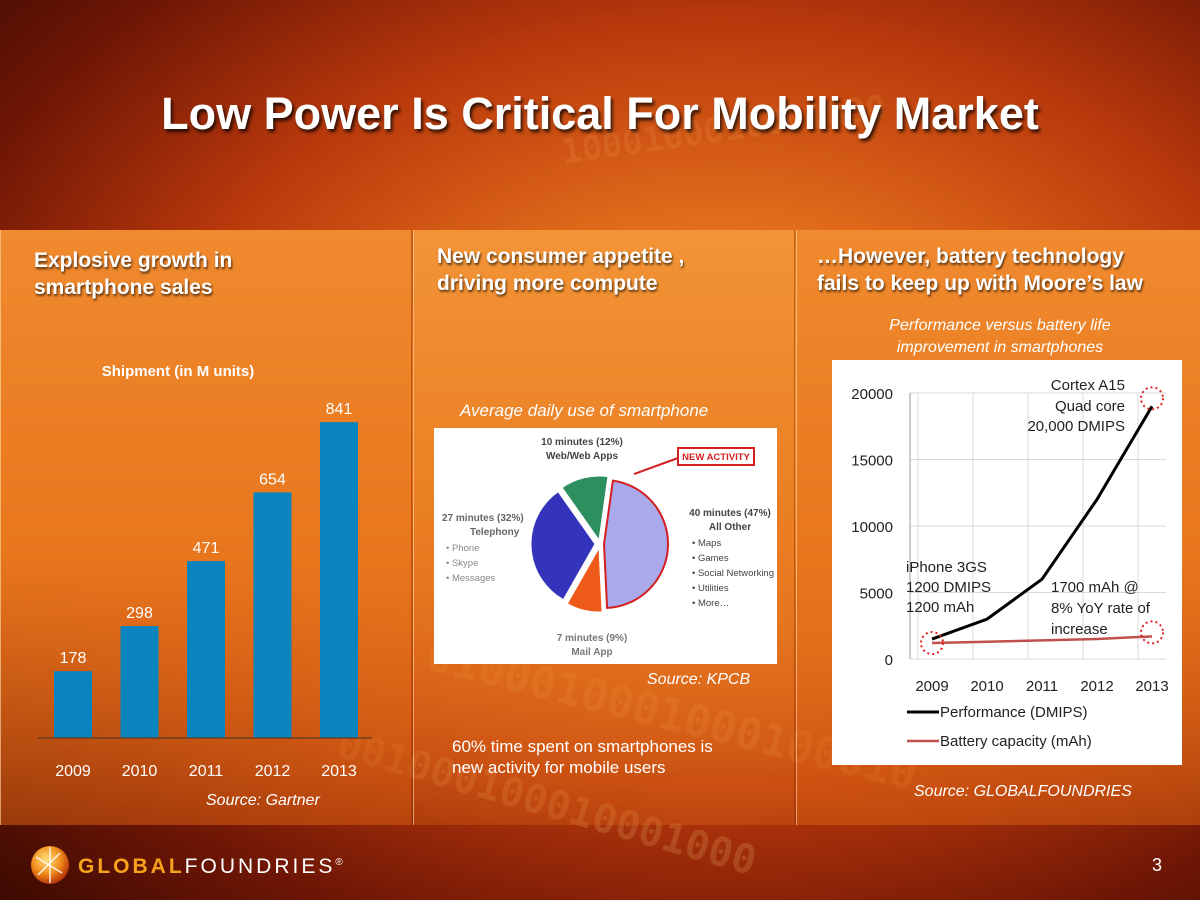 This screenshot has width=1200, height=900. Describe the element at coordinates (73, 704) in the screenshot. I see `bar-2009` at that location.